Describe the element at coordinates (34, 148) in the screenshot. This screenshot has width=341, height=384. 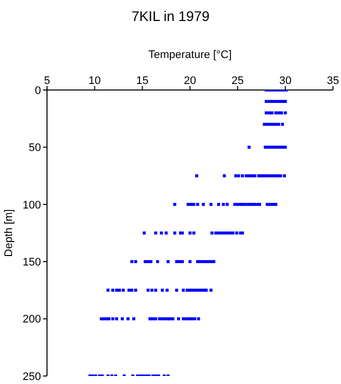
I see `y-tick-label: 50` at that location.